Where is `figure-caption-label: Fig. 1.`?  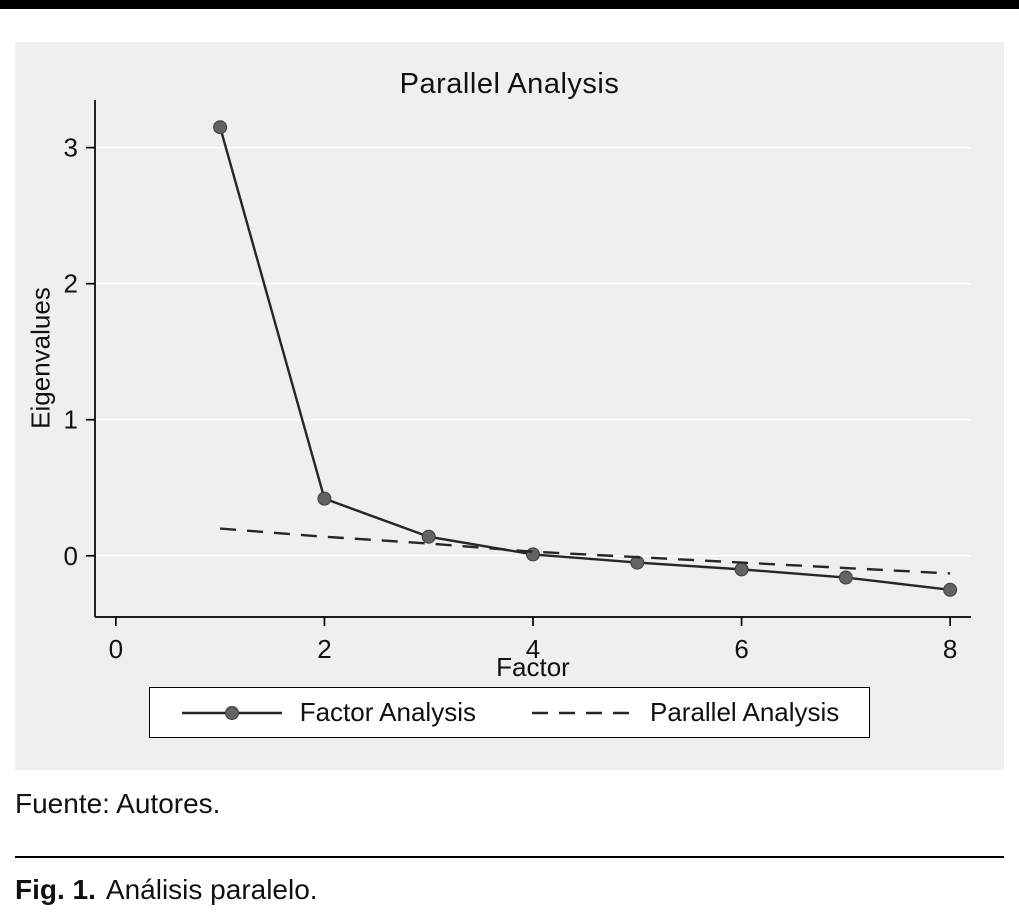 figure-caption-label: Fig. 1. is located at coordinates (55, 889).